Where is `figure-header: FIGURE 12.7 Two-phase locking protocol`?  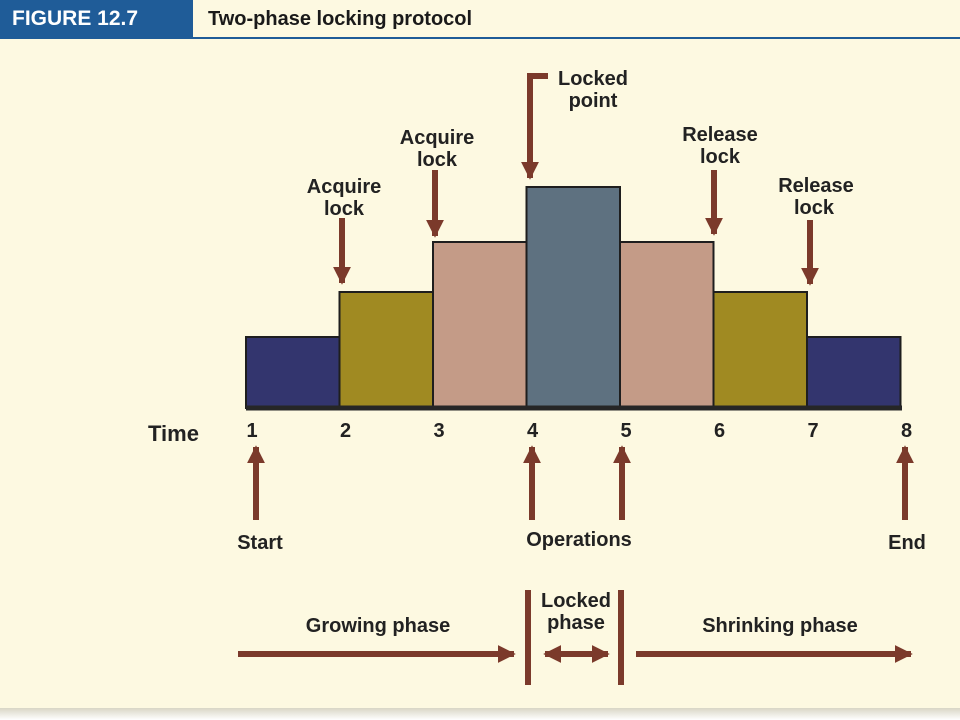
figure-header: FIGURE 12.7 Two-phase locking protocol is located at coordinates (480, 19).